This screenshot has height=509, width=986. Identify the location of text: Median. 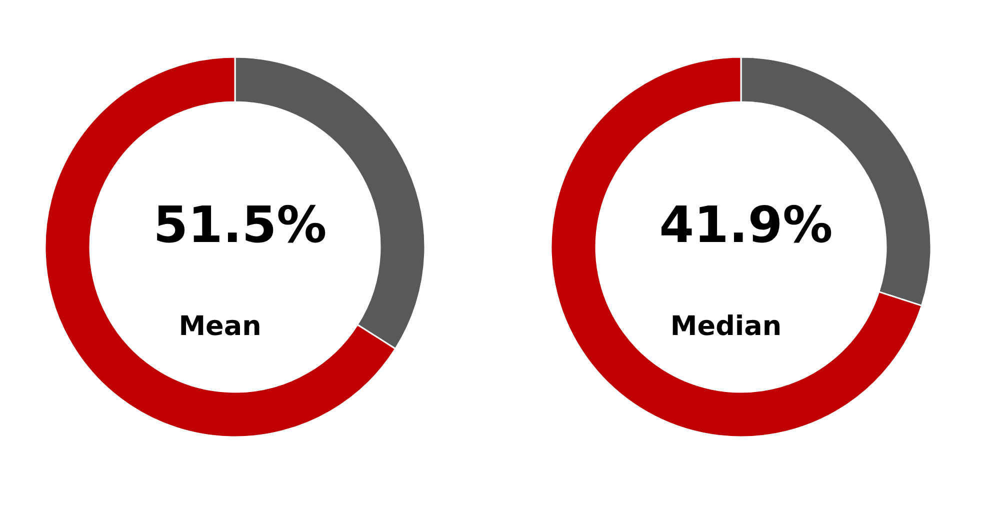
(726, 326).